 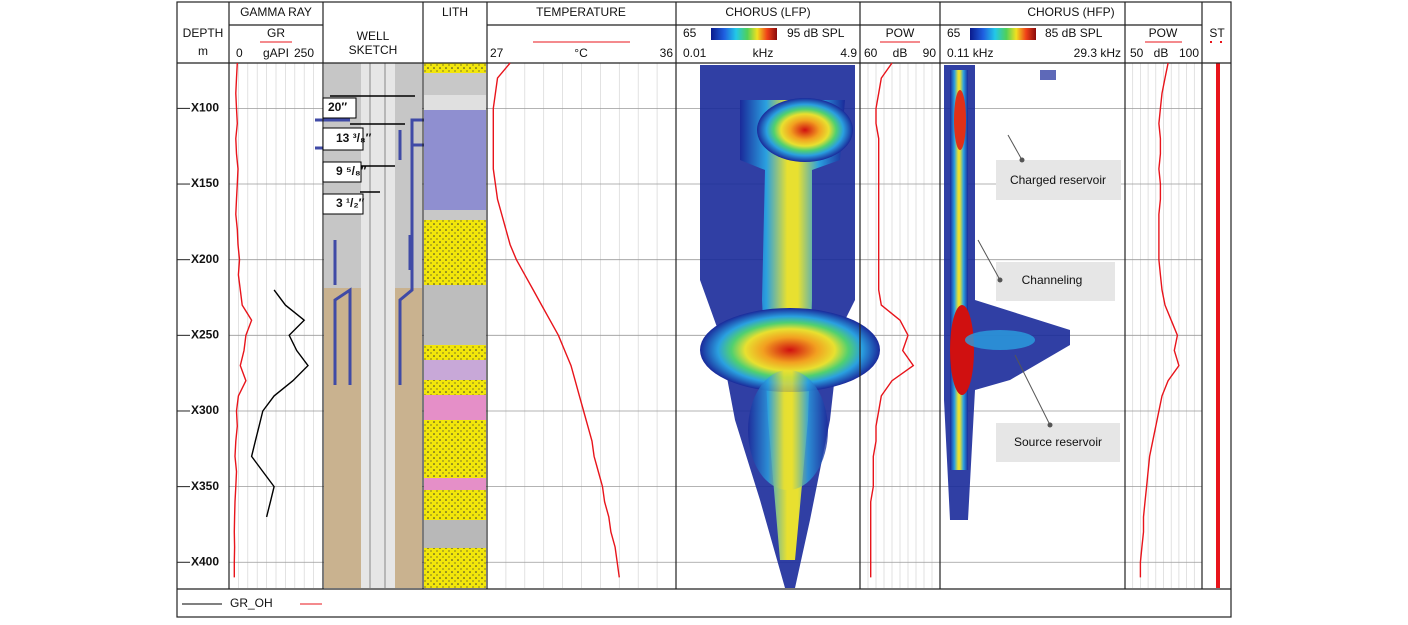 What do you see at coordinates (351, 171) in the screenshot?
I see `casing-label: 9 ⁵/₈″` at bounding box center [351, 171].